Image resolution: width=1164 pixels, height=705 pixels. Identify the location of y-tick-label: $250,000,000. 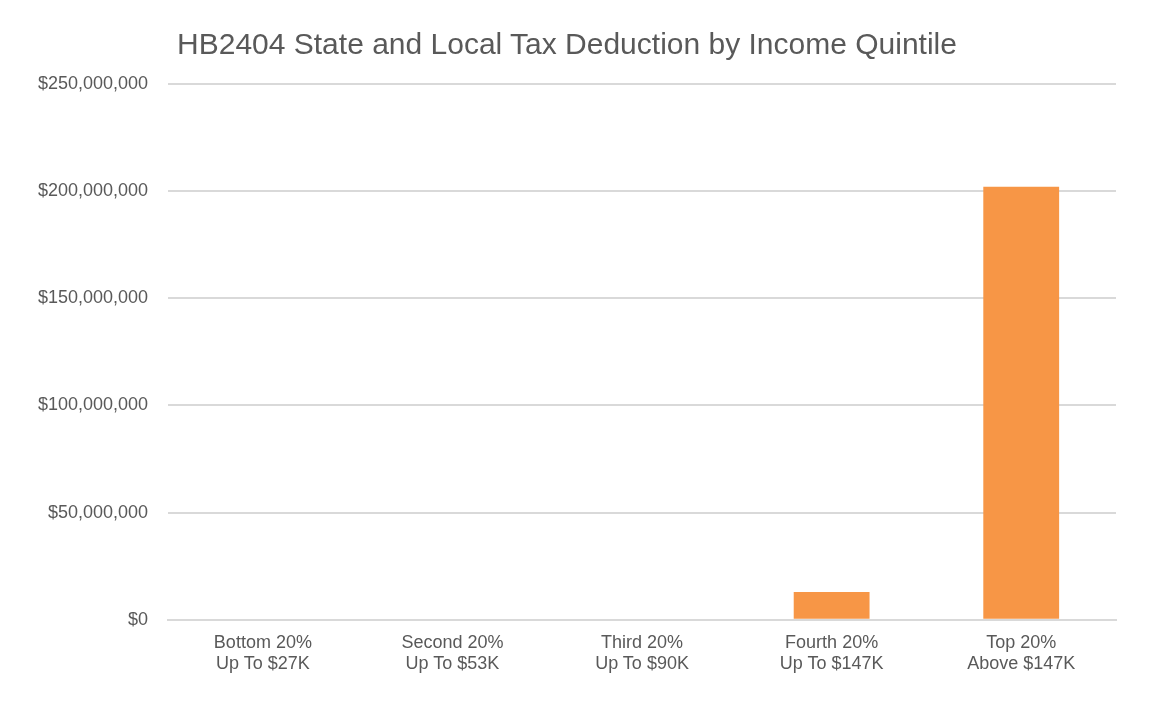
(93, 82).